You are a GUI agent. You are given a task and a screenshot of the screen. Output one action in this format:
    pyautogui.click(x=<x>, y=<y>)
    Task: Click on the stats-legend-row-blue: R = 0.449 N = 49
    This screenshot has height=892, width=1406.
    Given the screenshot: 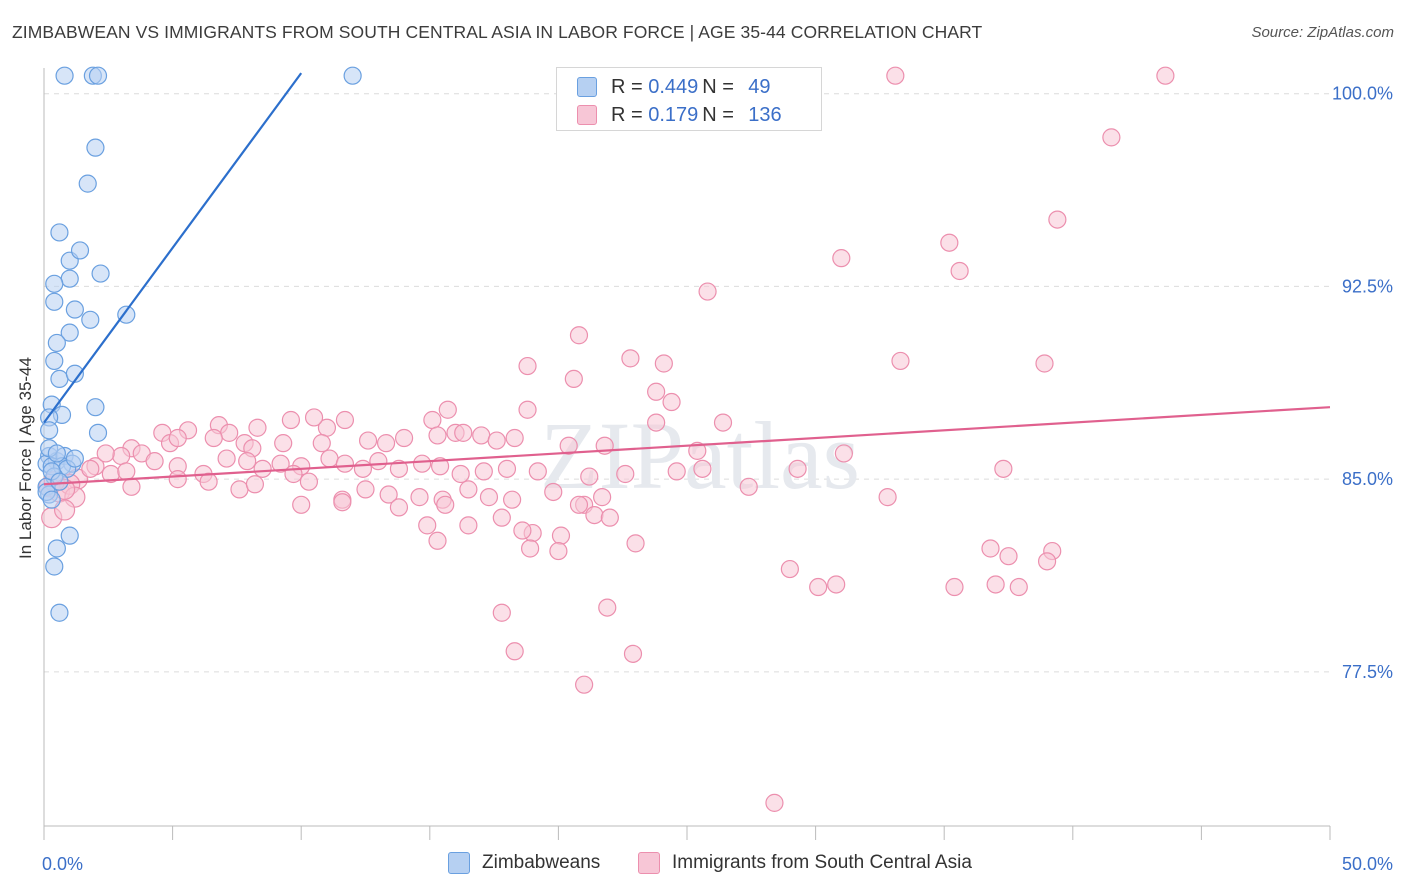 What is the action you would take?
    pyautogui.click(x=674, y=87)
    